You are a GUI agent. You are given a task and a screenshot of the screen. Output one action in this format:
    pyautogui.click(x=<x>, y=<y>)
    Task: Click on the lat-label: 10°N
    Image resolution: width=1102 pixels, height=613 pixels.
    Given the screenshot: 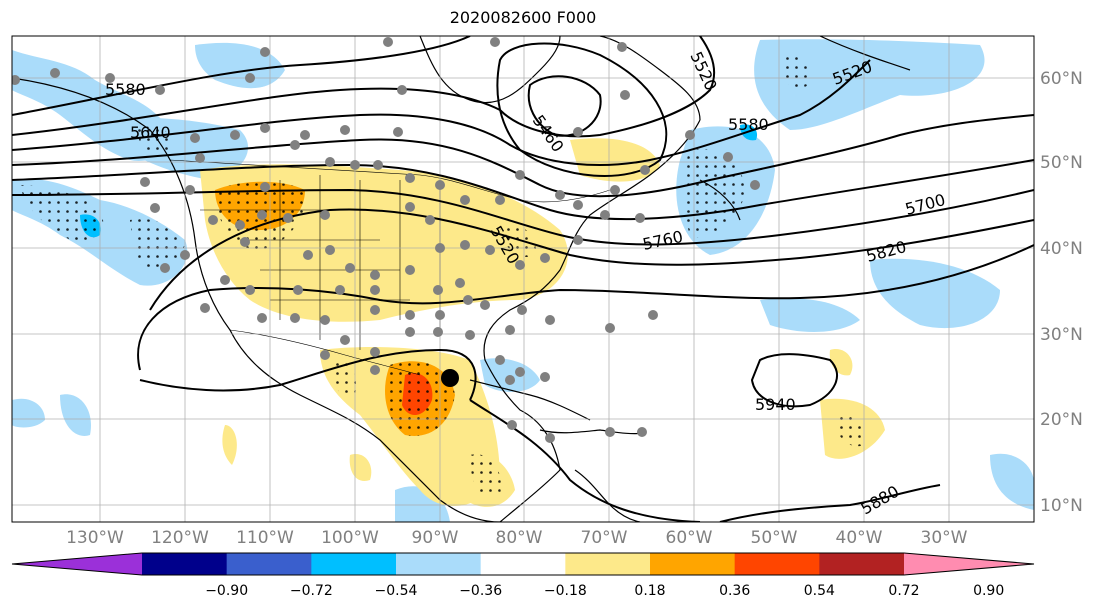 What is the action you would take?
    pyautogui.click(x=1061, y=506)
    